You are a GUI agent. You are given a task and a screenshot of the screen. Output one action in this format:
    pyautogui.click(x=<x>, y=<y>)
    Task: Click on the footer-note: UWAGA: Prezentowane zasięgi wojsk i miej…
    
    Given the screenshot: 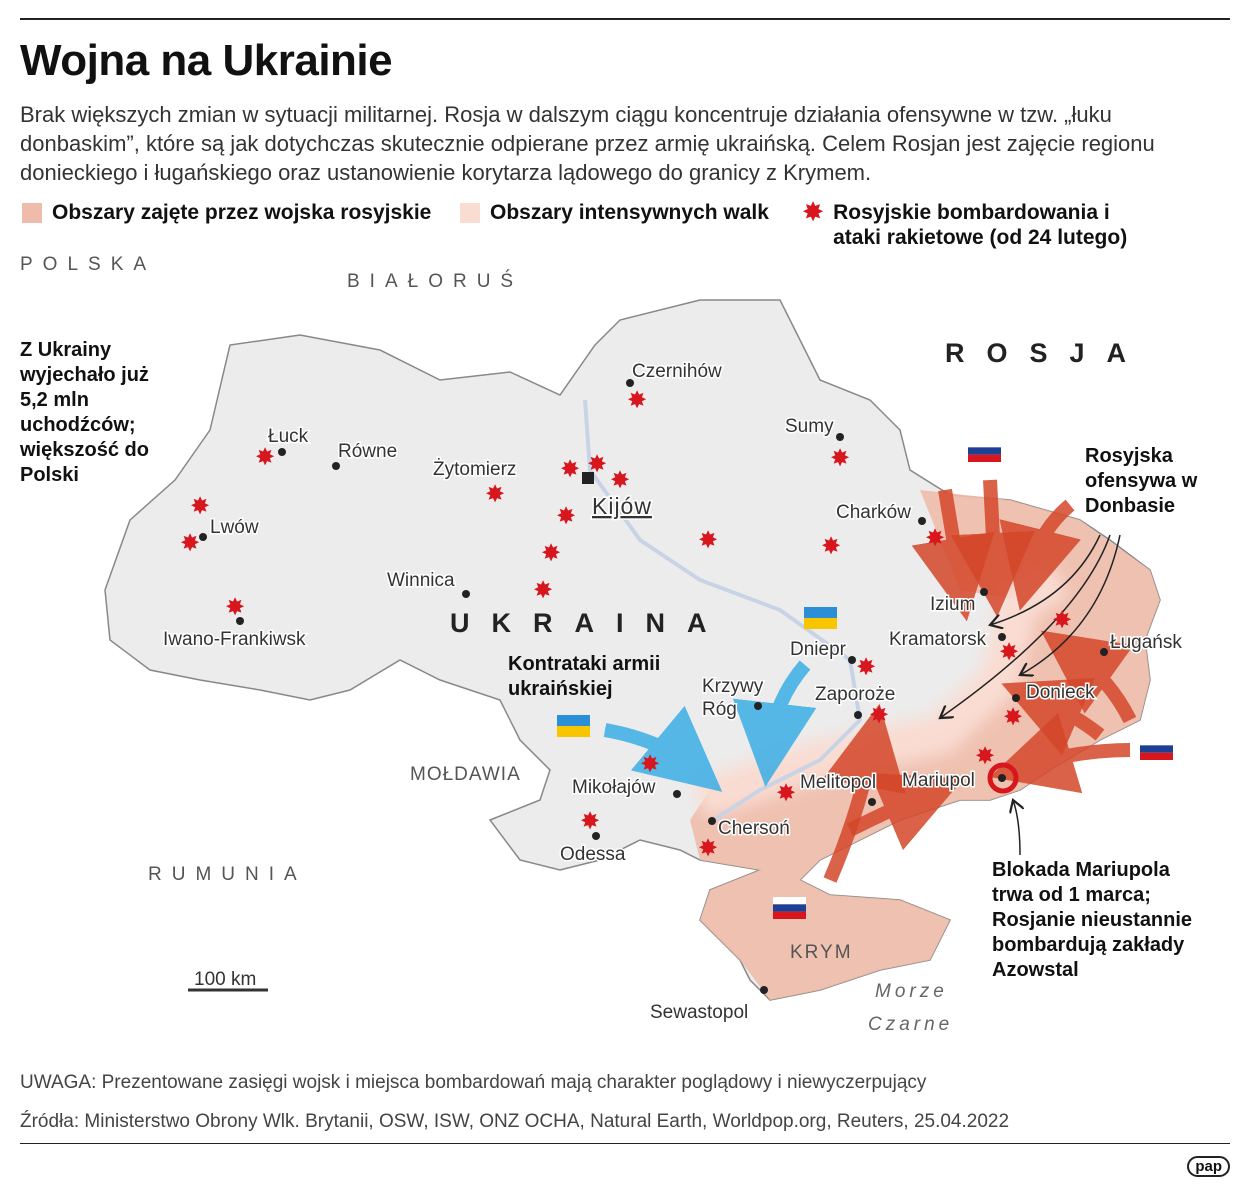 What is the action you would take?
    pyautogui.click(x=473, y=1082)
    